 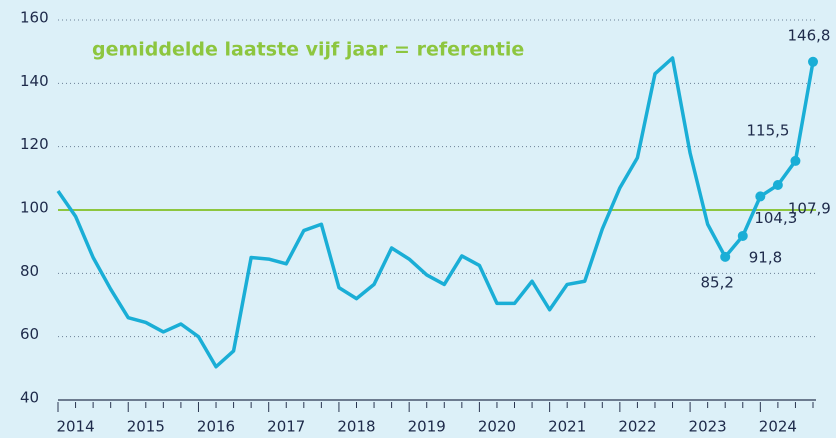 I want to click on y-tick-label: 60, so click(x=29, y=334).